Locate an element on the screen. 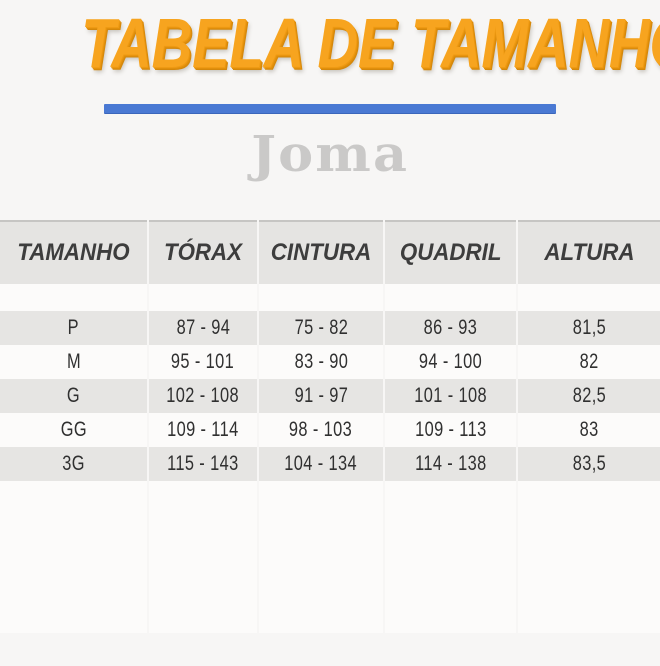 This screenshot has width=660, height=666. quadril-cell: 94 - 100 is located at coordinates (451, 362).